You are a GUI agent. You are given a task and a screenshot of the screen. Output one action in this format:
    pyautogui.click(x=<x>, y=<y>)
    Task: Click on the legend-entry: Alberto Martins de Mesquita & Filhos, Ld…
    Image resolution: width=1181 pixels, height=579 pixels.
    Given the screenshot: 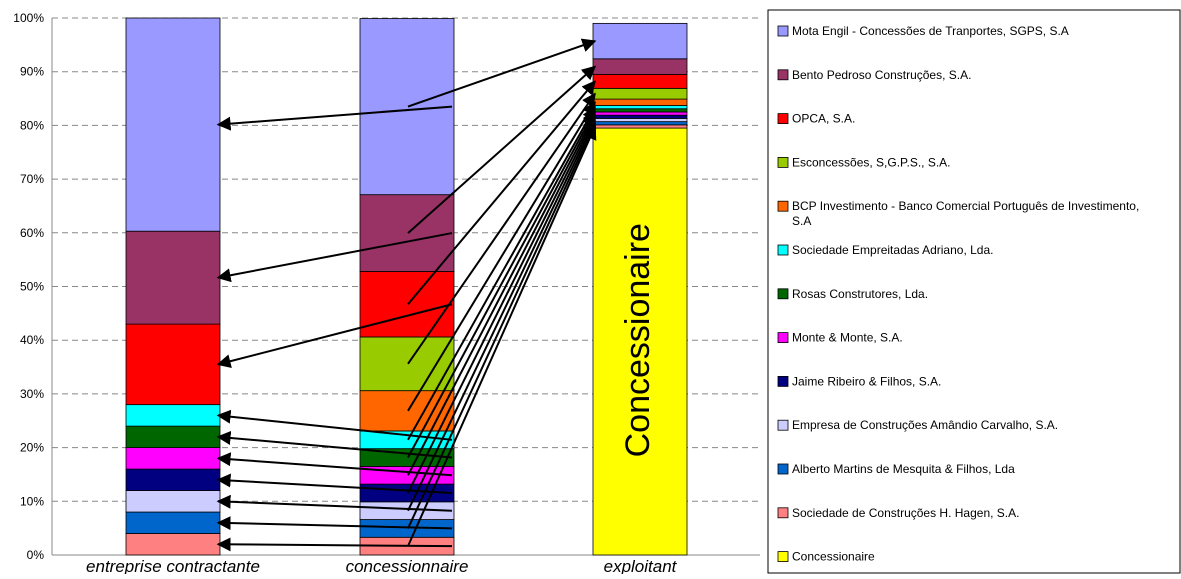 What is the action you would take?
    pyautogui.click(x=903, y=469)
    